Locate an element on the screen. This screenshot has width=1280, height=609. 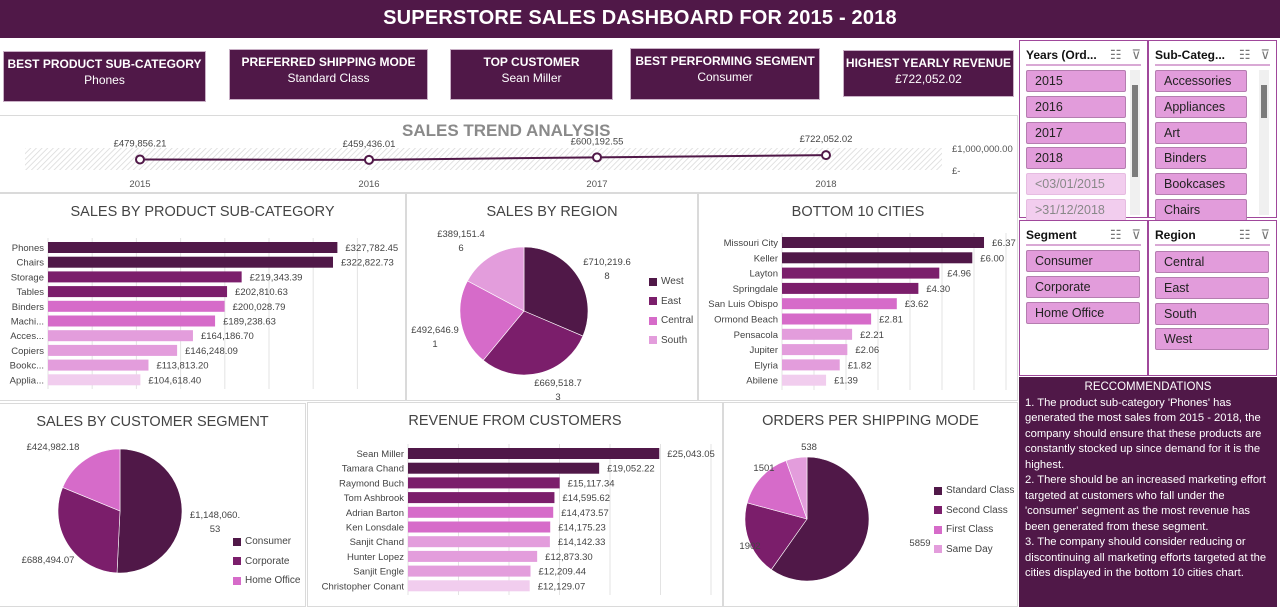
slicer-item: 2018 is located at coordinates (1076, 158).